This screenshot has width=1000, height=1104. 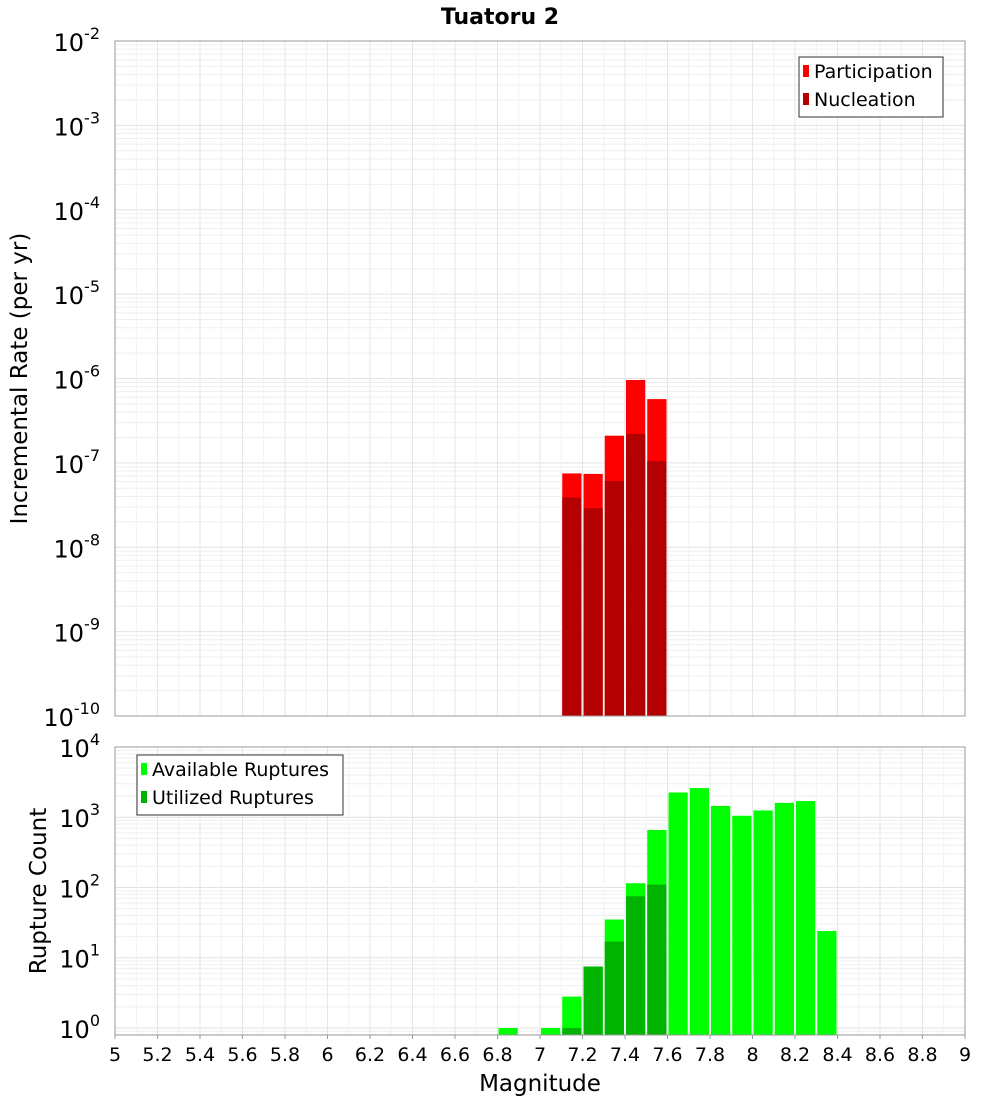 What do you see at coordinates (873, 72) in the screenshot?
I see `legend-label: Participation` at bounding box center [873, 72].